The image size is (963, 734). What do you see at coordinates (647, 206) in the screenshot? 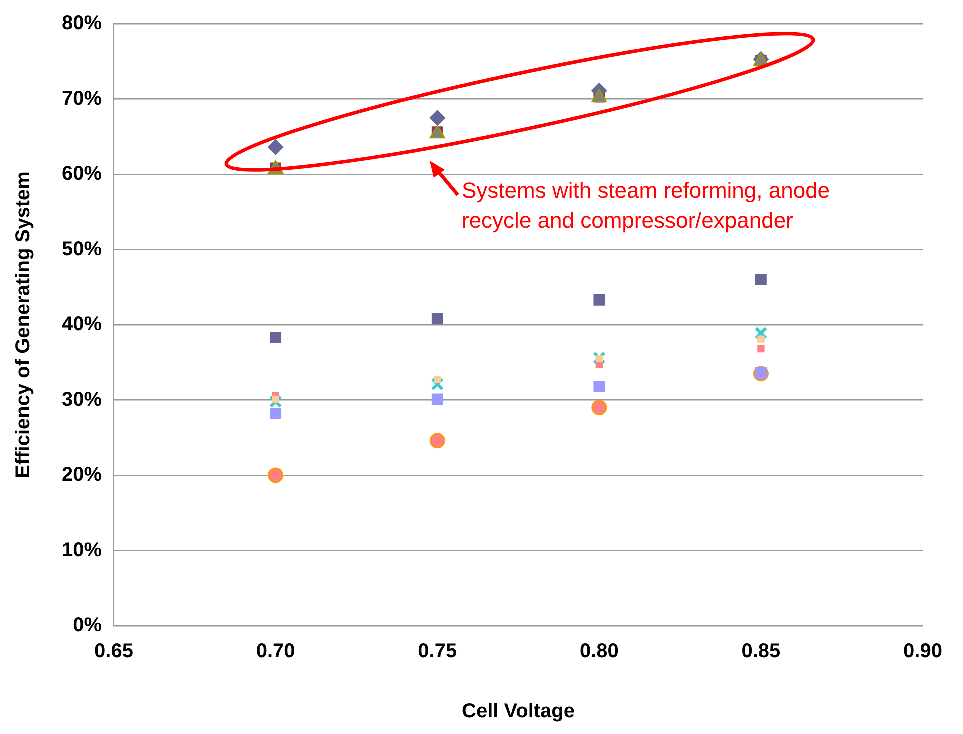
I see `annotation: Systems with steam reforming, anode recycle and compressor/expander` at bounding box center [647, 206].